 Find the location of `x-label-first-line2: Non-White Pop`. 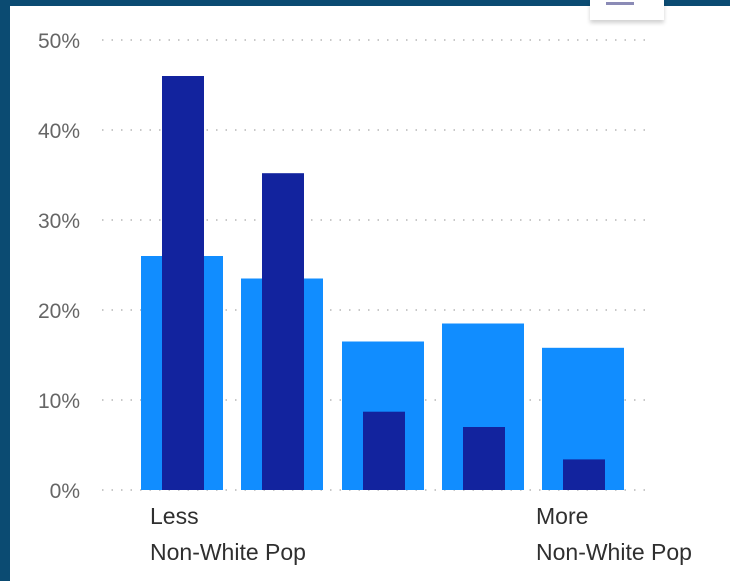

x-label-first-line2: Non-White Pop is located at coordinates (228, 552).